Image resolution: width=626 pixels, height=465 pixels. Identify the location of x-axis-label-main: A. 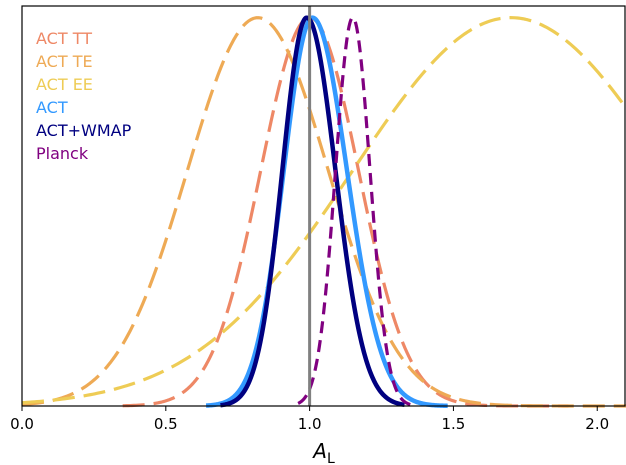
(319, 451).